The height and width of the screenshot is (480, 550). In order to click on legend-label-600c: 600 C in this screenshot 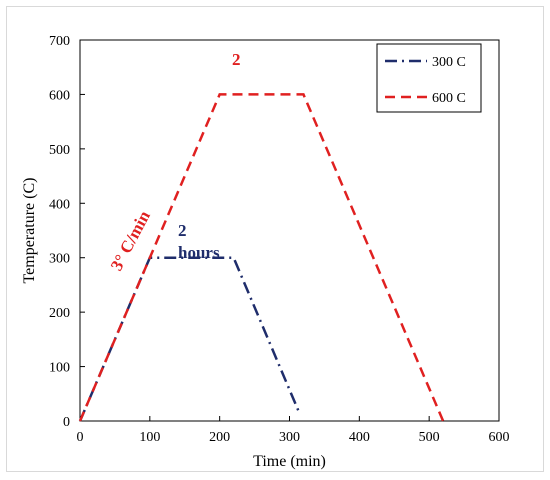, I will do `click(449, 98)`.